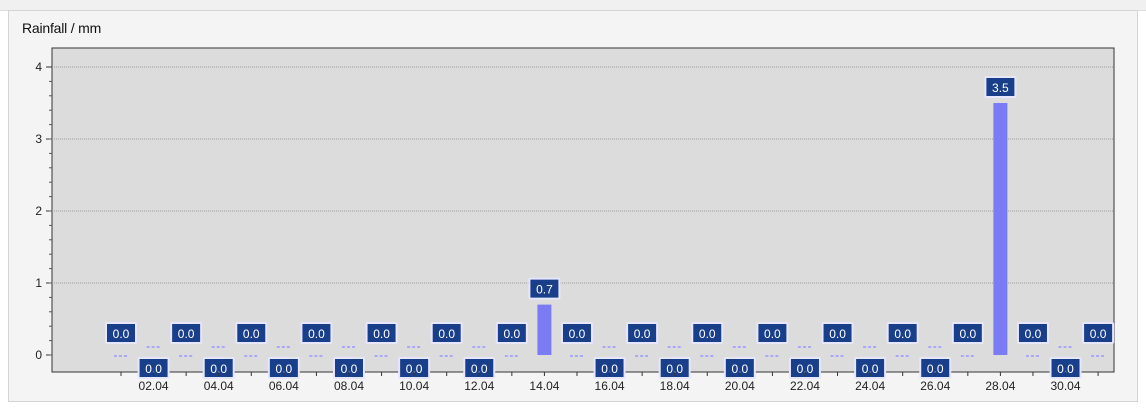 This screenshot has height=409, width=1146. I want to click on data-label-27.04: 0.0, so click(967, 333).